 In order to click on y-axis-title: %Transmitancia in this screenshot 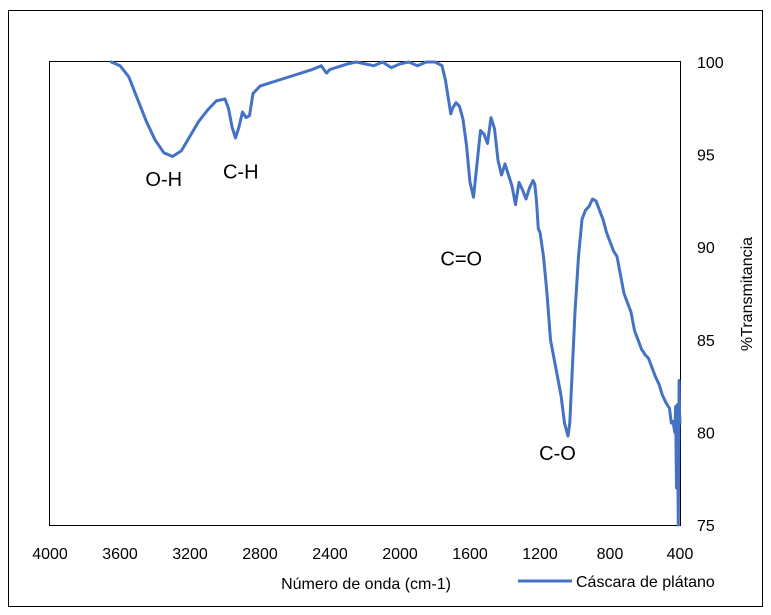, I will do `click(747, 294)`.